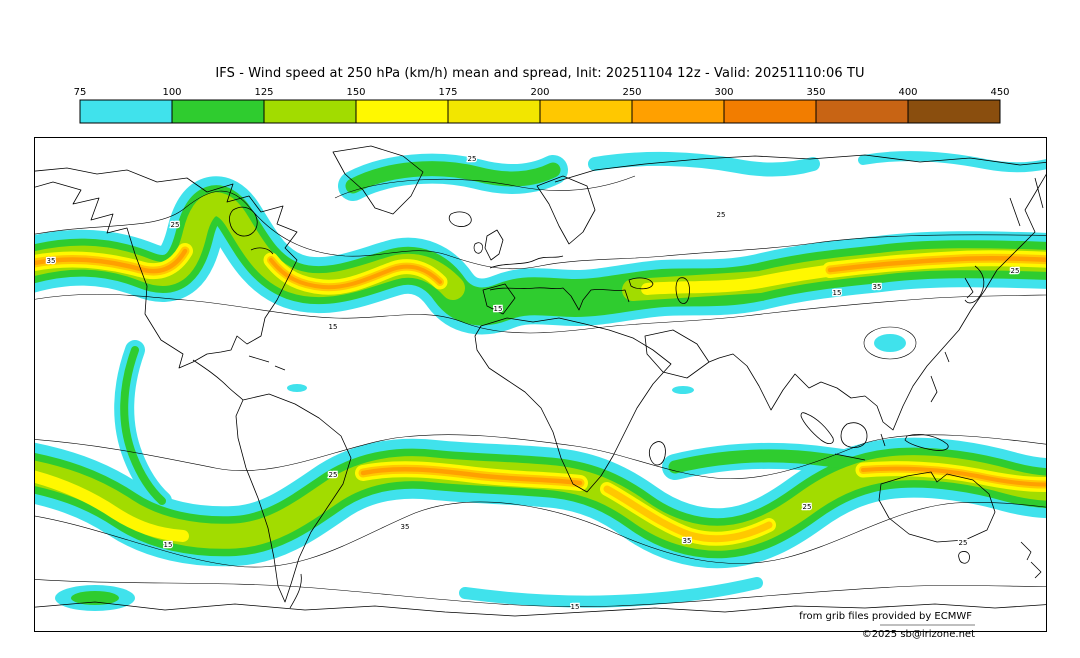 Image resolution: width=1080 pixels, height=658 pixels. Describe the element at coordinates (378, 180) in the screenshot. I see `coast-greenland` at that location.